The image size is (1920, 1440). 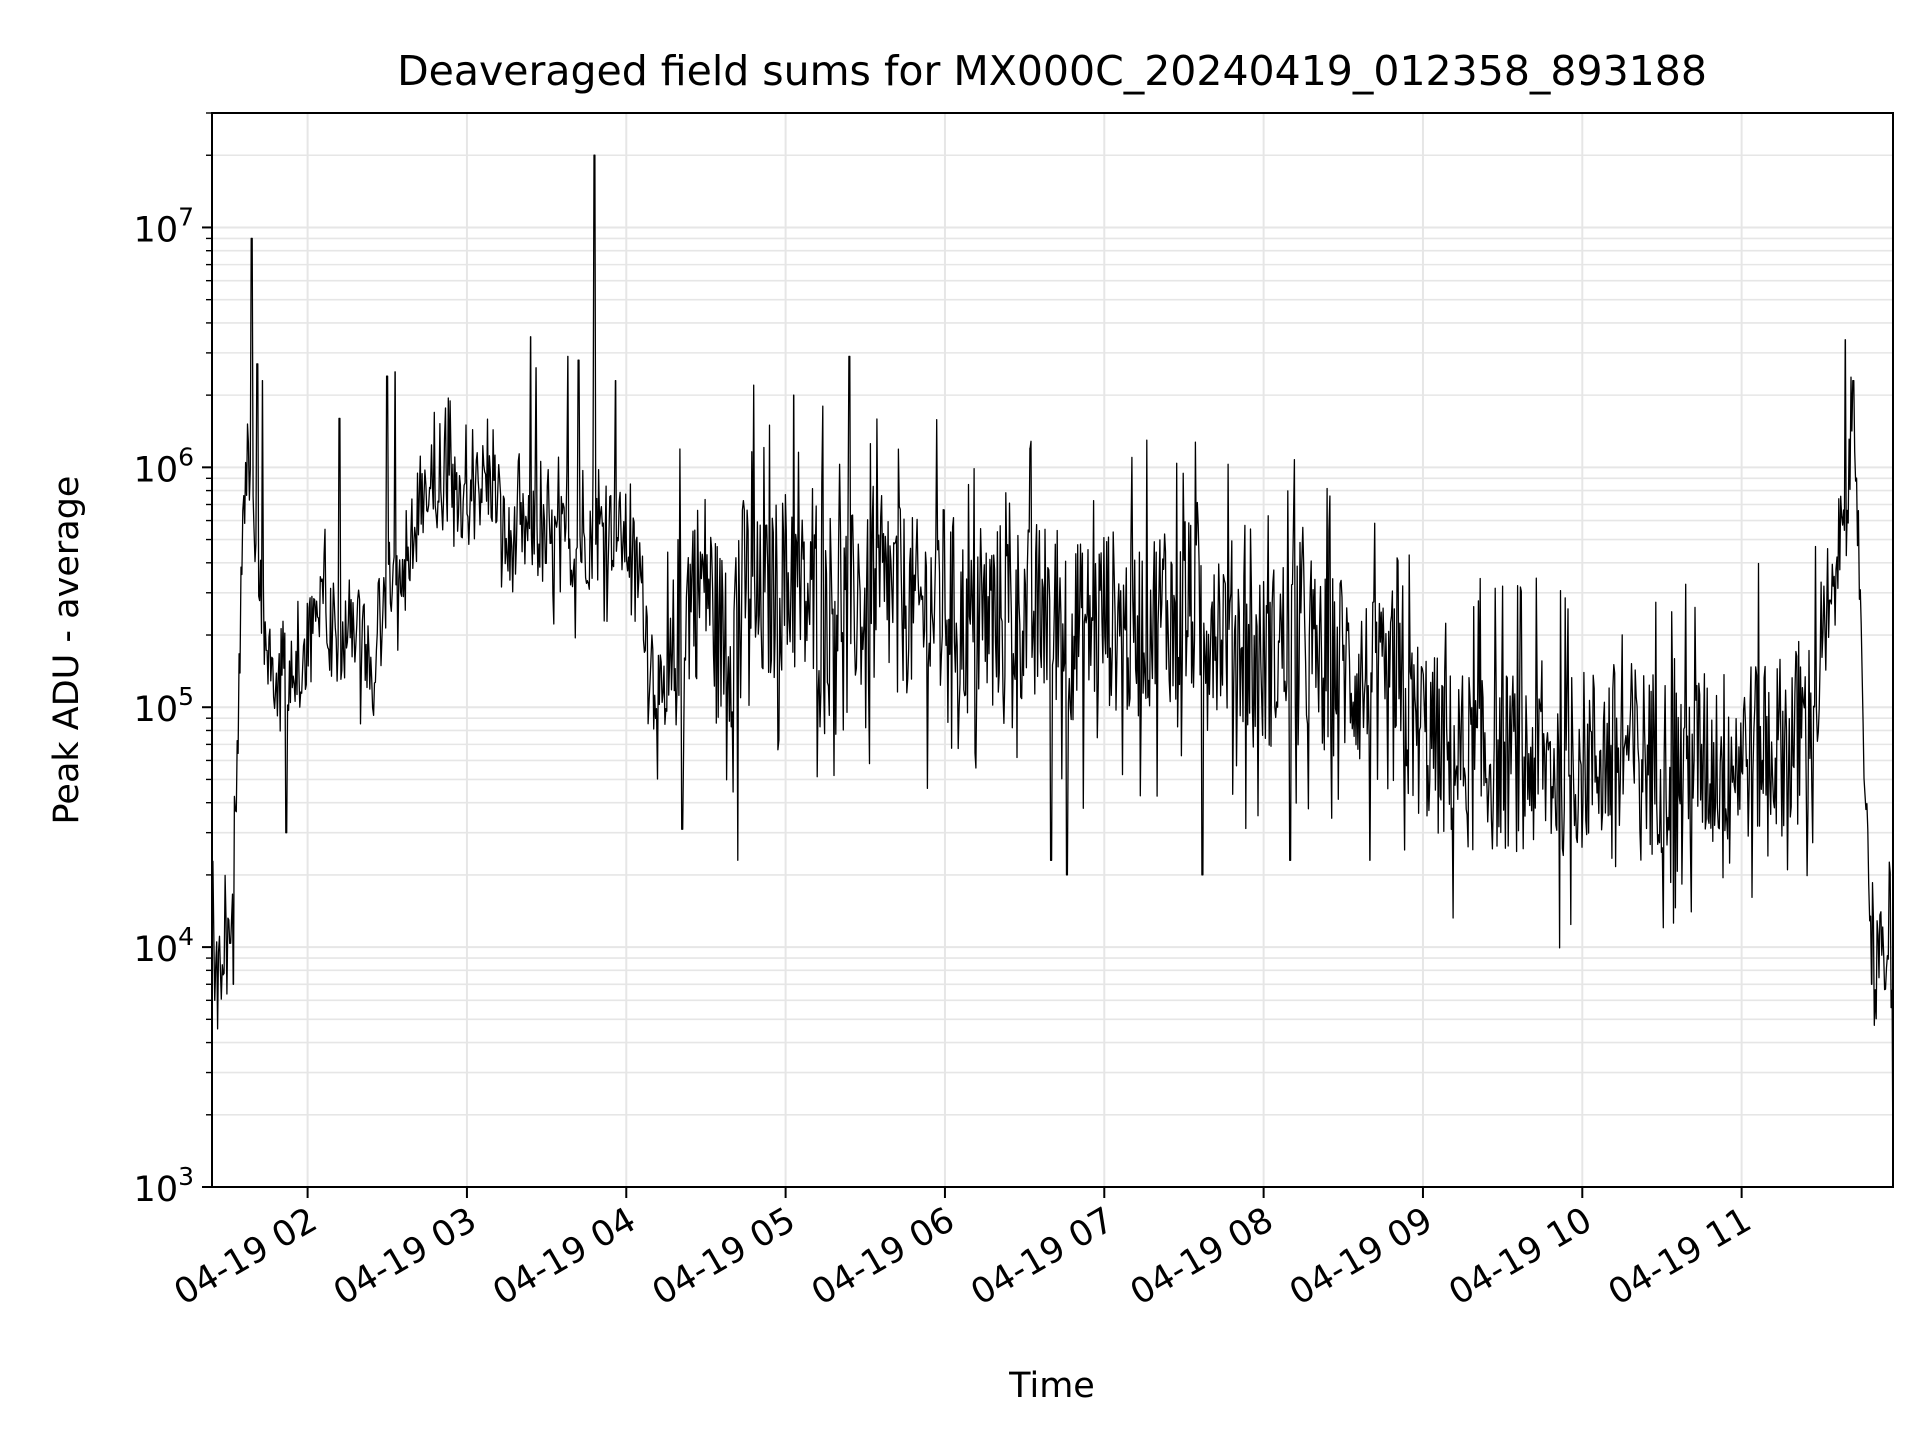 I want to click on x-axis-label: Time, so click(x=1051, y=1386).